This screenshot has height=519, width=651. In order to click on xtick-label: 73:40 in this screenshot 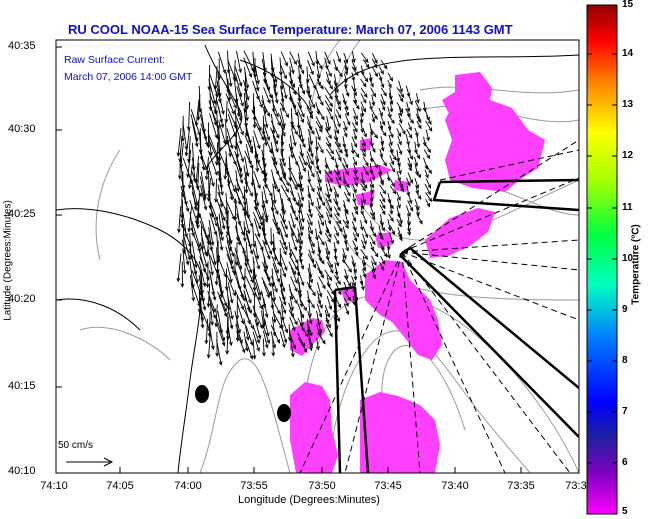, I will do `click(455, 486)`.